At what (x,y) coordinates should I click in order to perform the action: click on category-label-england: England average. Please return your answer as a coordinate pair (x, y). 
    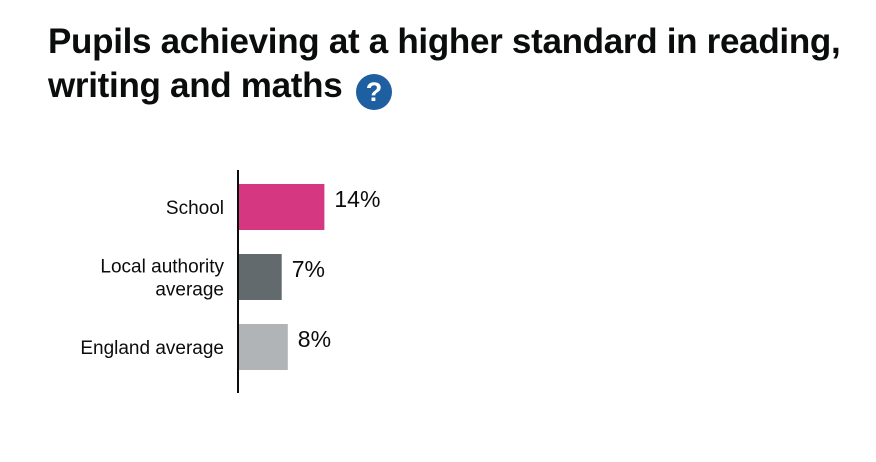
    Looking at the image, I should click on (152, 348).